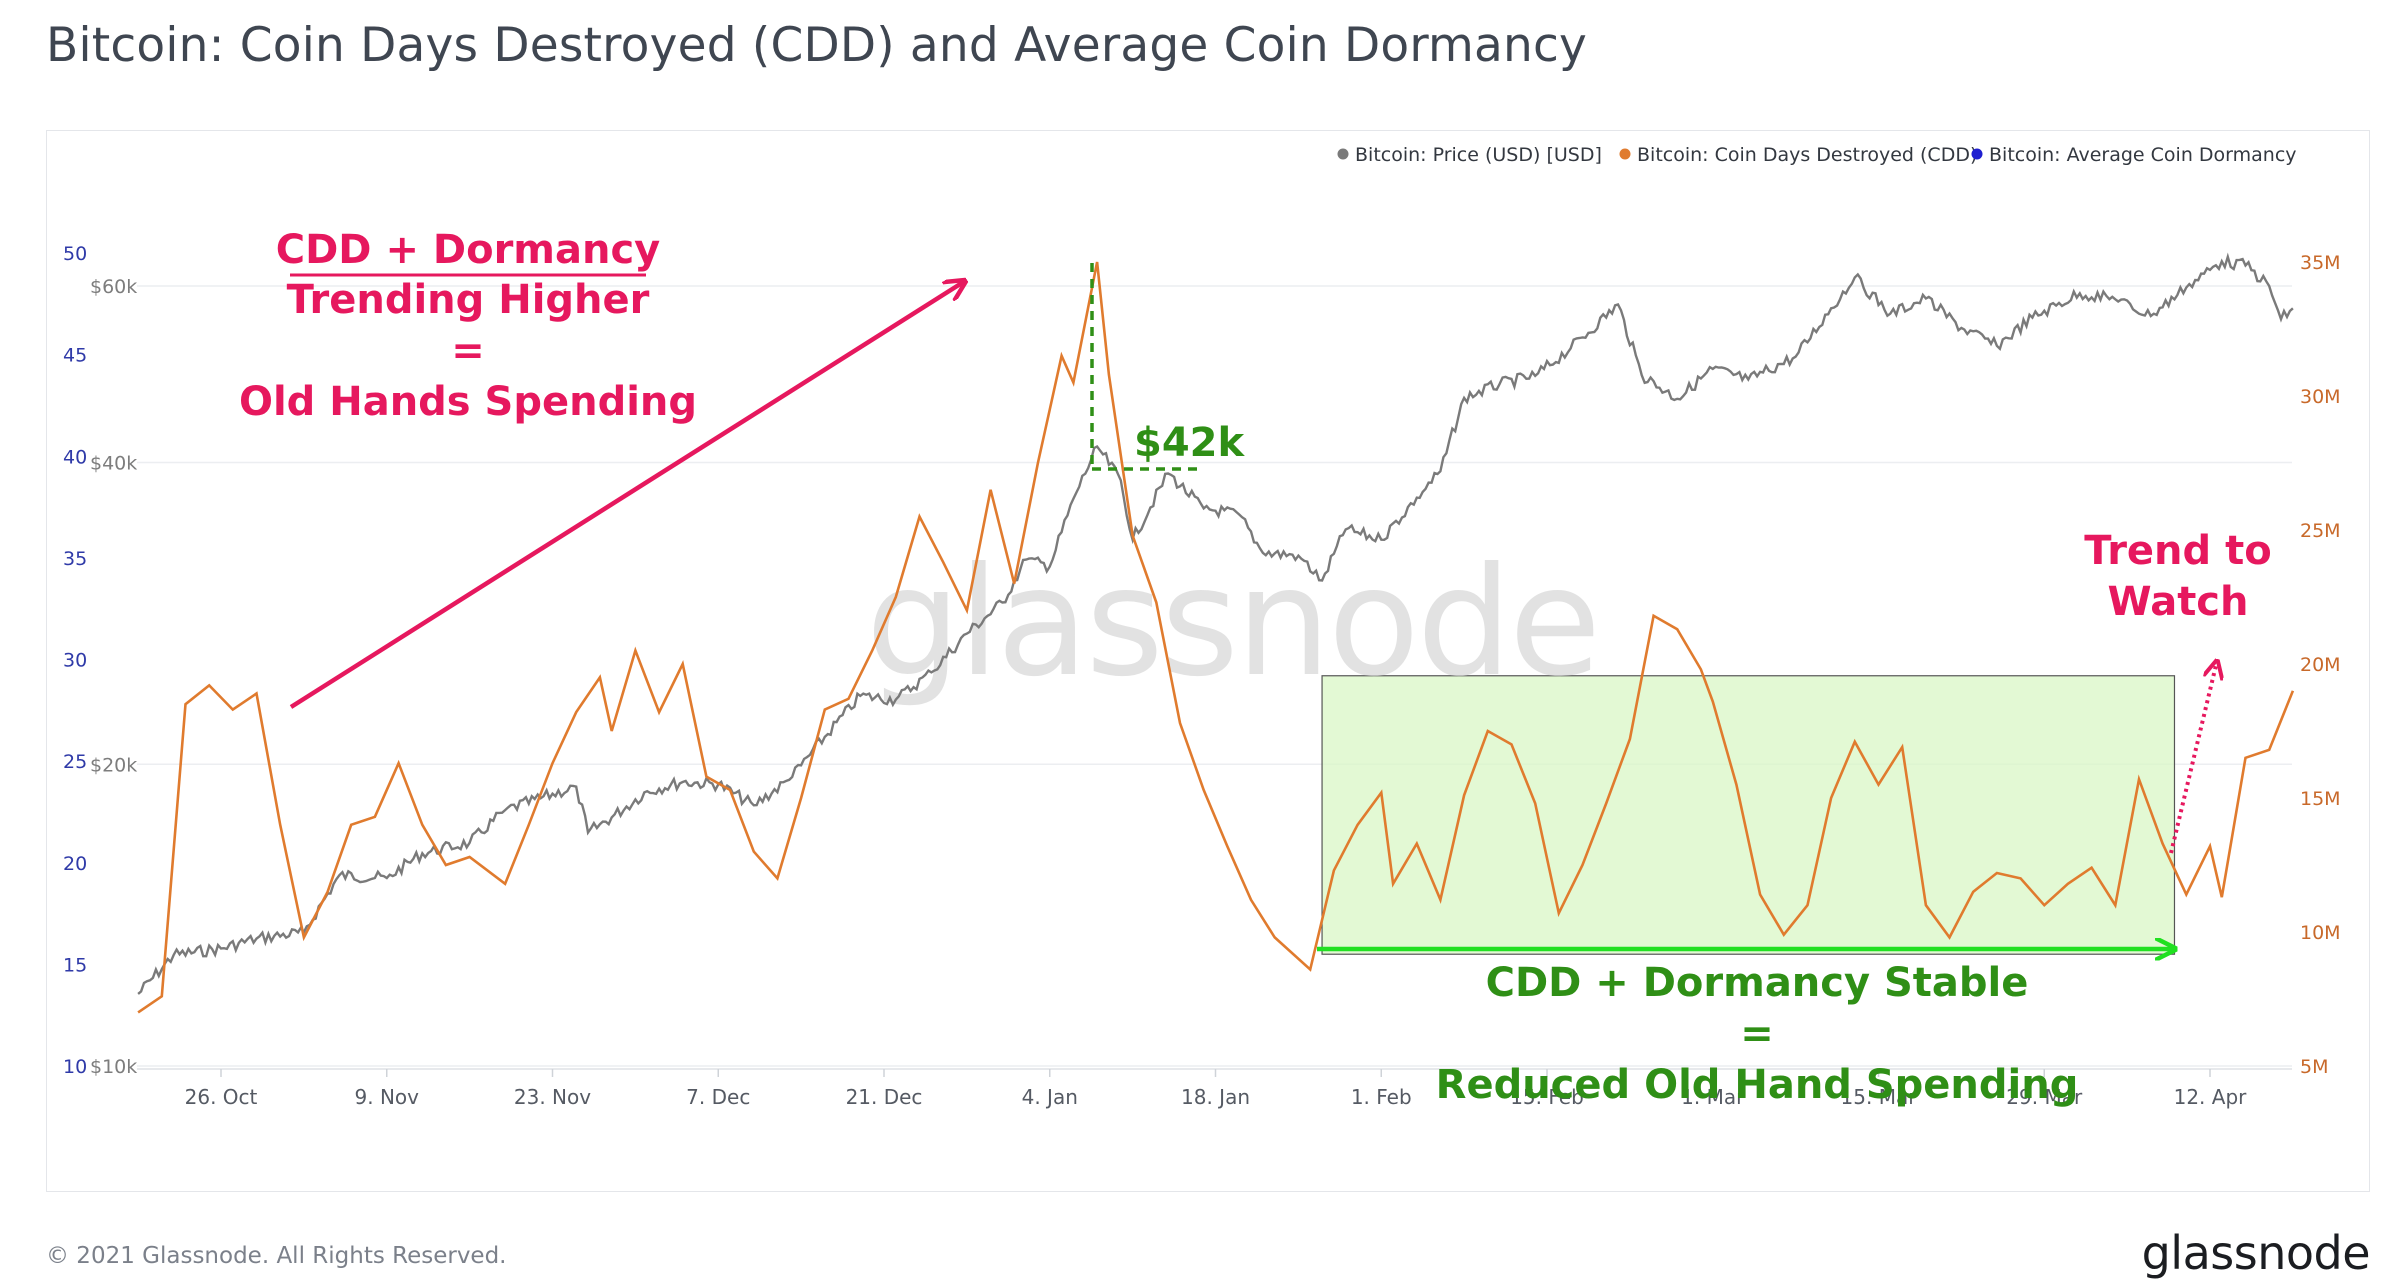  Describe the element at coordinates (2320, 263) in the screenshot. I see `y-tick-cdd: 35M` at that location.